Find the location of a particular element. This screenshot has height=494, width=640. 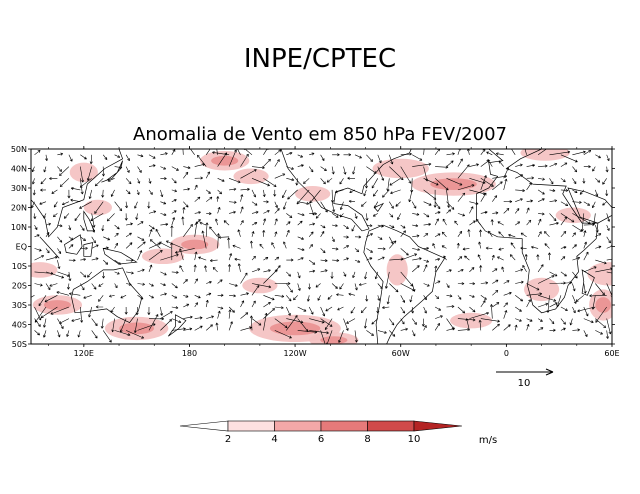

lon-tick-label: 180 is located at coordinates (189, 353).